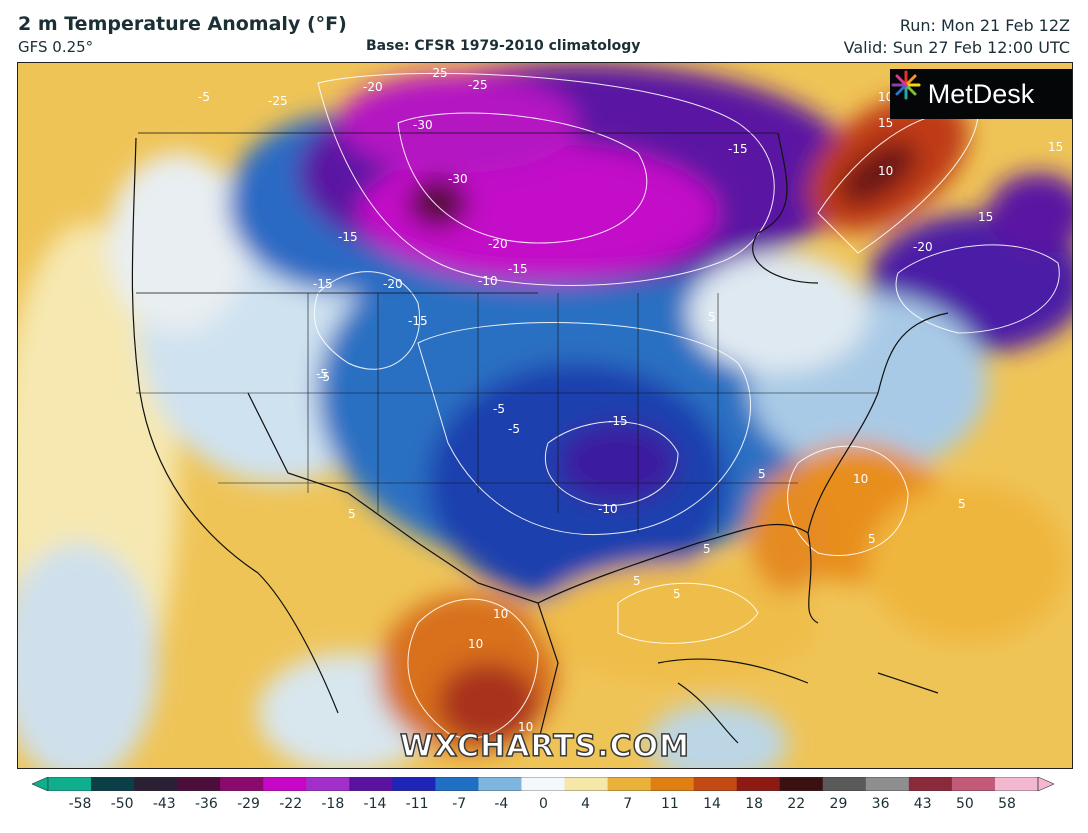 The width and height of the screenshot is (1088, 833). I want to click on colorbar-max-arrow, so click(1045, 784).